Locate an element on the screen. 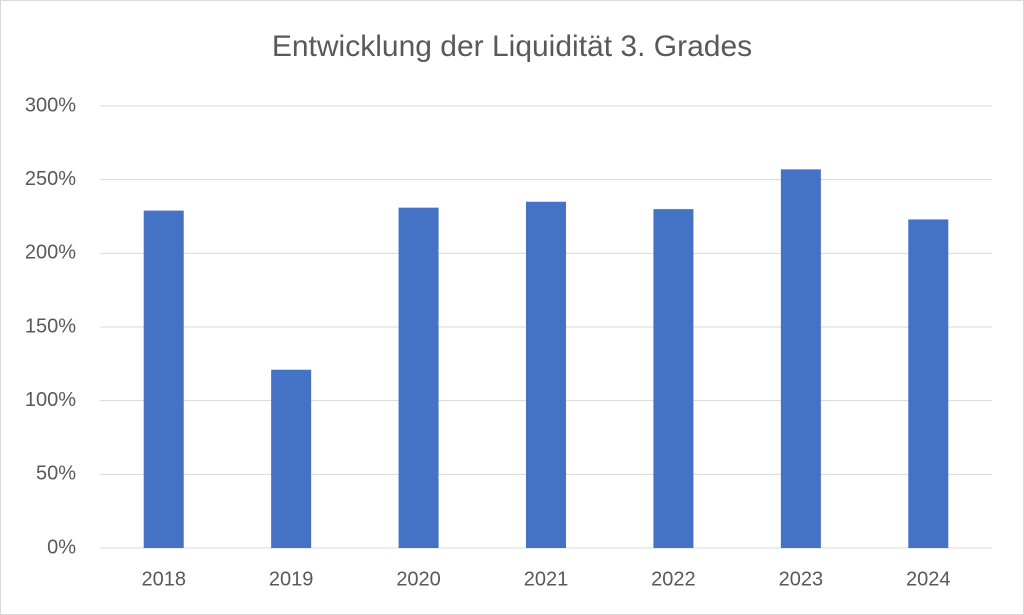  y-tick-label: 200% is located at coordinates (50, 253).